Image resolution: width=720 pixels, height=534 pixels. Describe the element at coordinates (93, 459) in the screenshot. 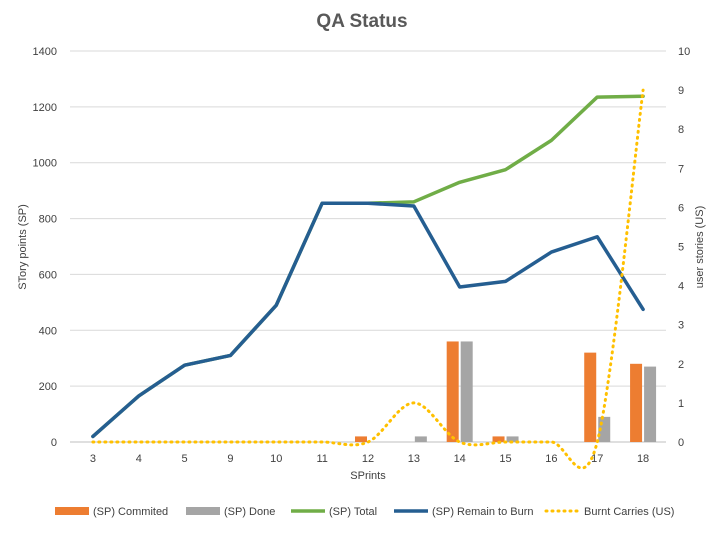

I see `x-tick-label: 3` at that location.